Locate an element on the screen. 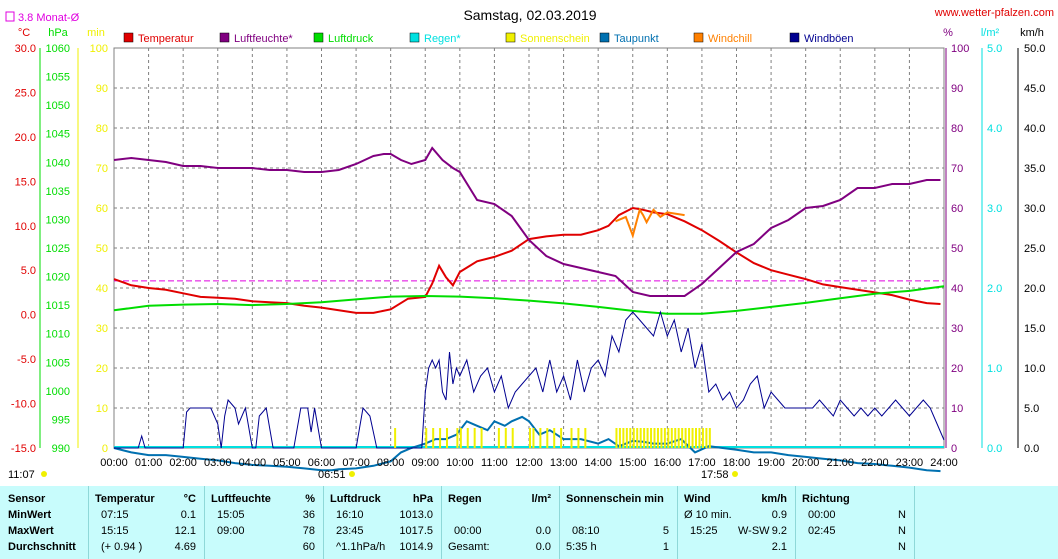  min-dir-time: 00:00 is located at coordinates (822, 515).